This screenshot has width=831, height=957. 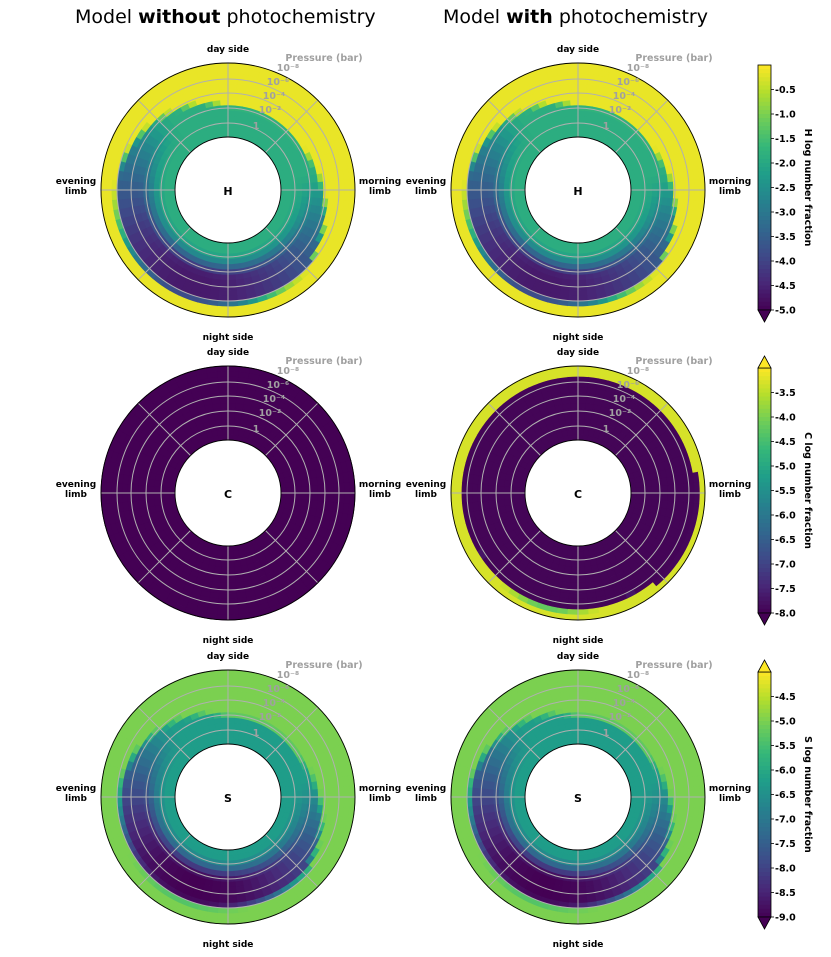 What do you see at coordinates (785, 115) in the screenshot?
I see `colorbar-tick-label: -1.0` at bounding box center [785, 115].